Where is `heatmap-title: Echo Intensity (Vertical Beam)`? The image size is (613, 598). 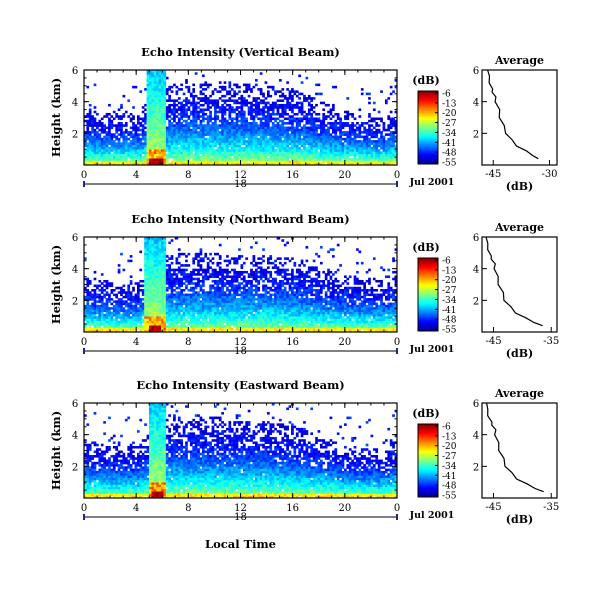
heatmap-title: Echo Intensity (Vertical Beam) is located at coordinates (240, 52).